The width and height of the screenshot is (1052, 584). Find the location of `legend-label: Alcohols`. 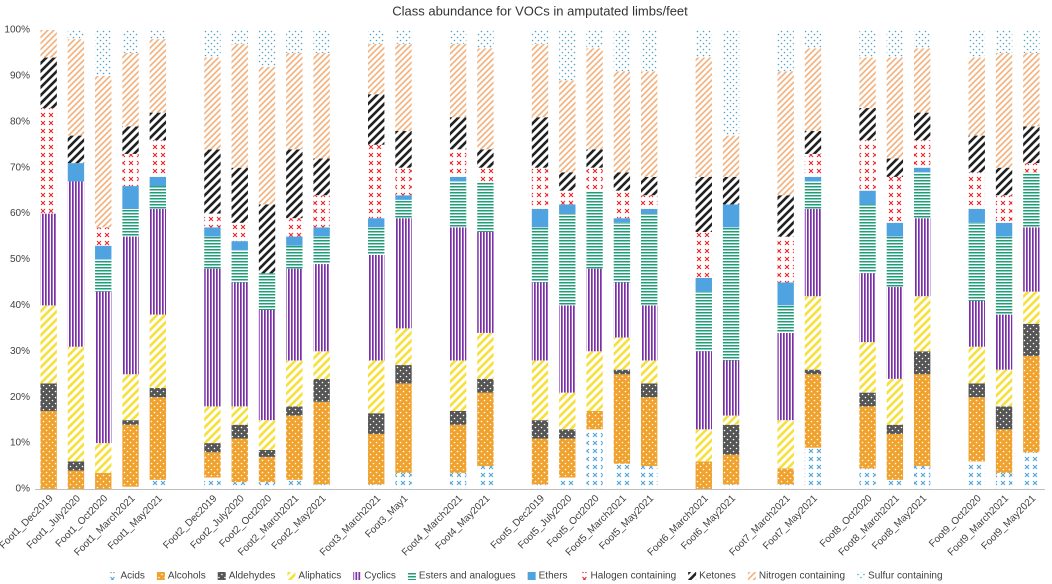

legend-label: Alcohols is located at coordinates (187, 576).